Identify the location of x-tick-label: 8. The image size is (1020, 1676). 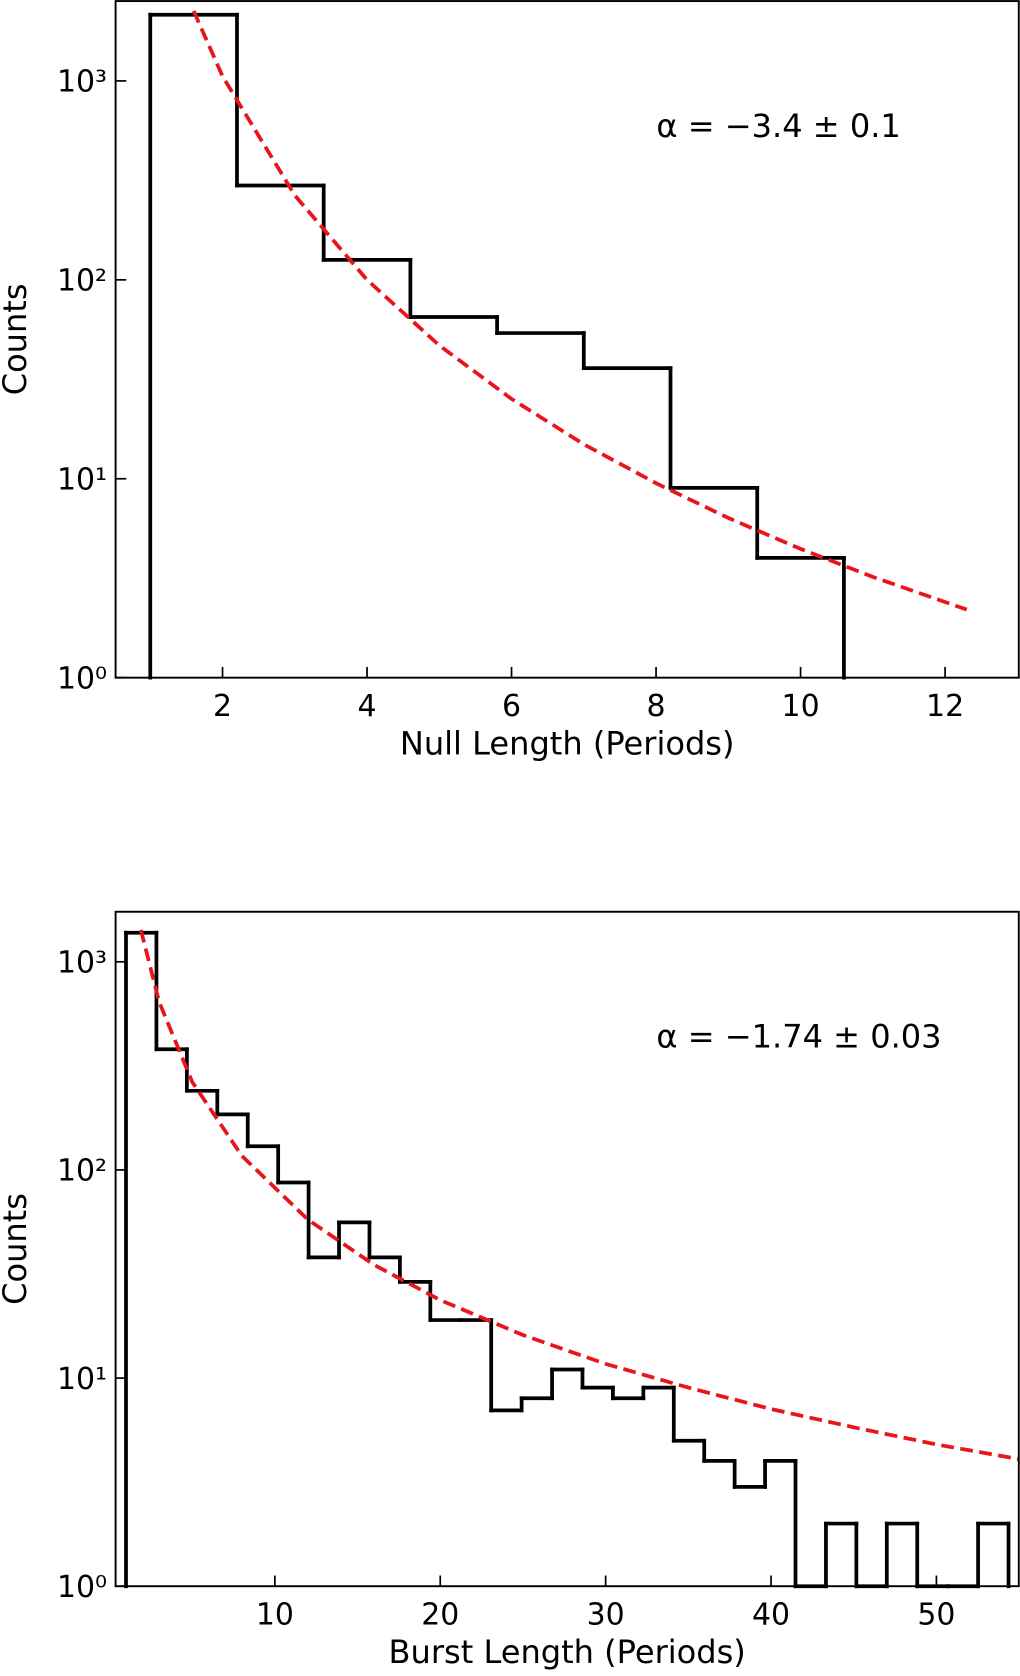
(656, 706).